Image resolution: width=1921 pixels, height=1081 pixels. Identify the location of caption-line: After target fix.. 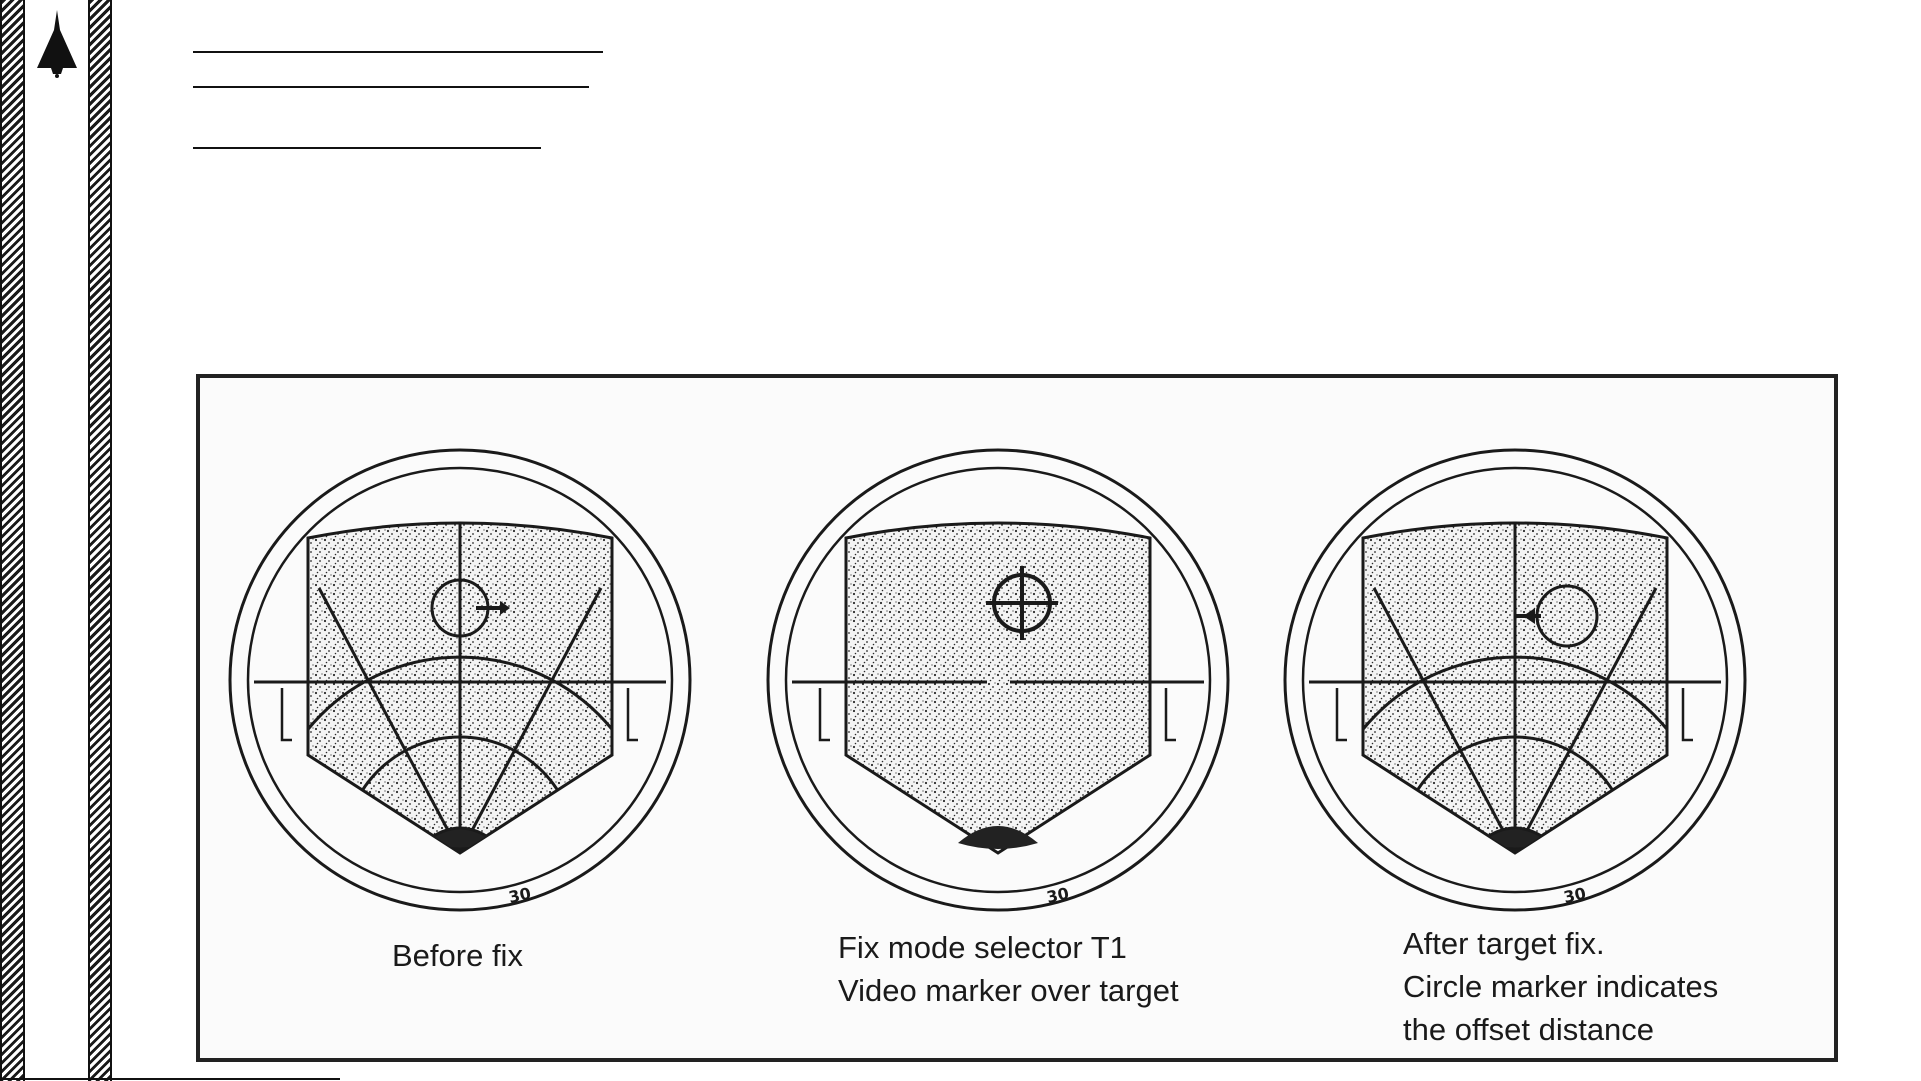
(1504, 943).